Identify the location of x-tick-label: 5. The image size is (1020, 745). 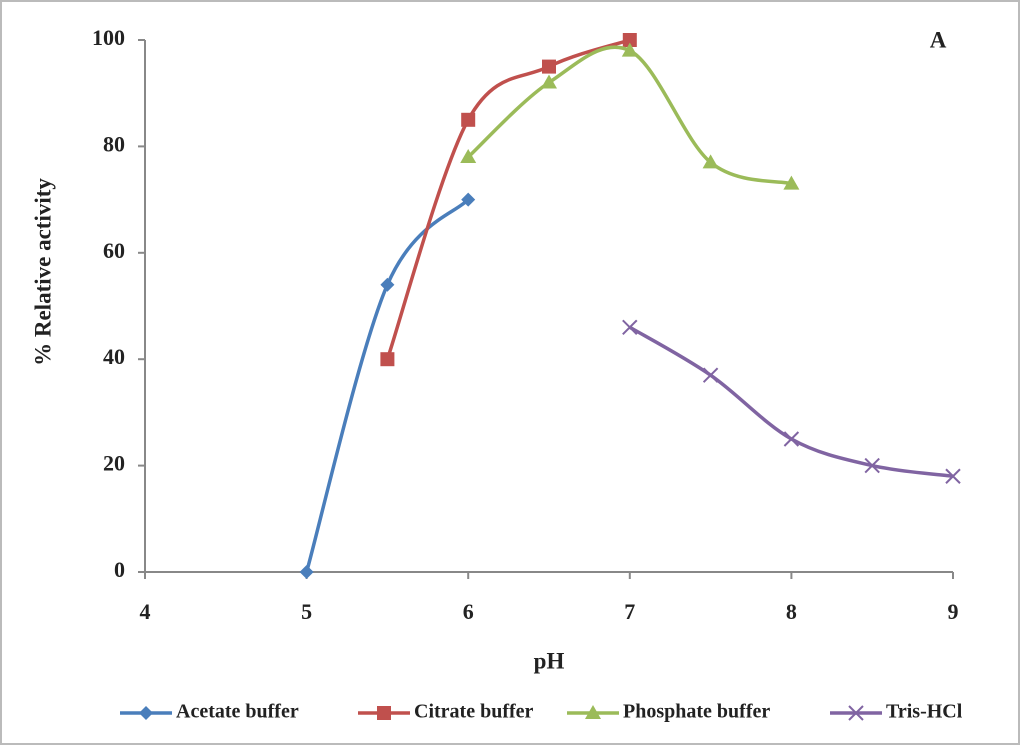
(306, 611).